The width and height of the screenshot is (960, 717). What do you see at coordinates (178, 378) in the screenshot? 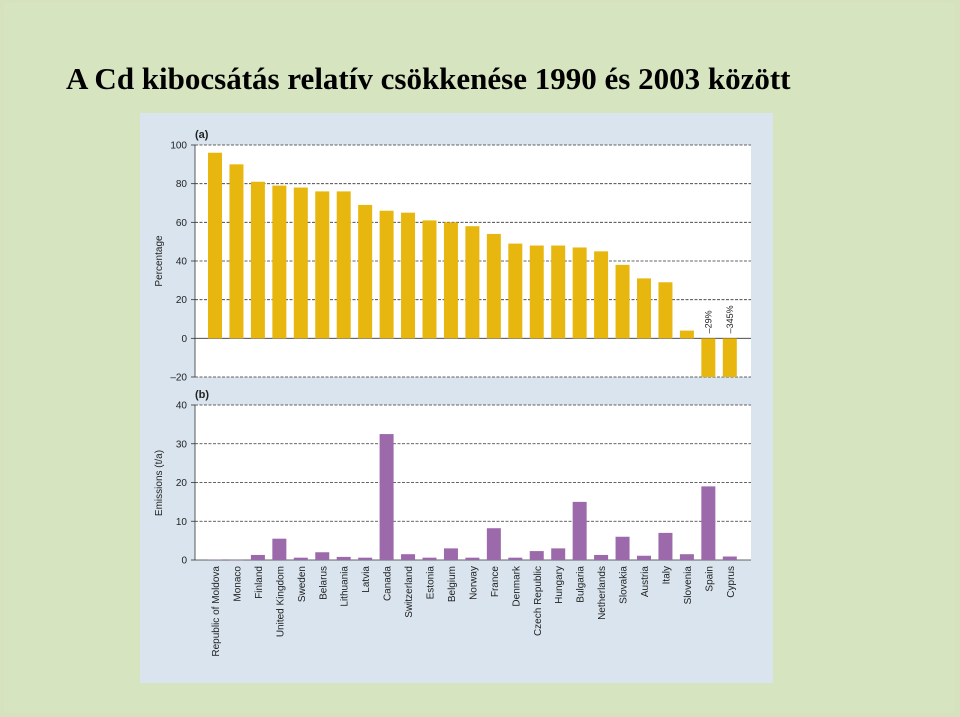
I see `panel-a-tick-label: –20` at bounding box center [178, 378].